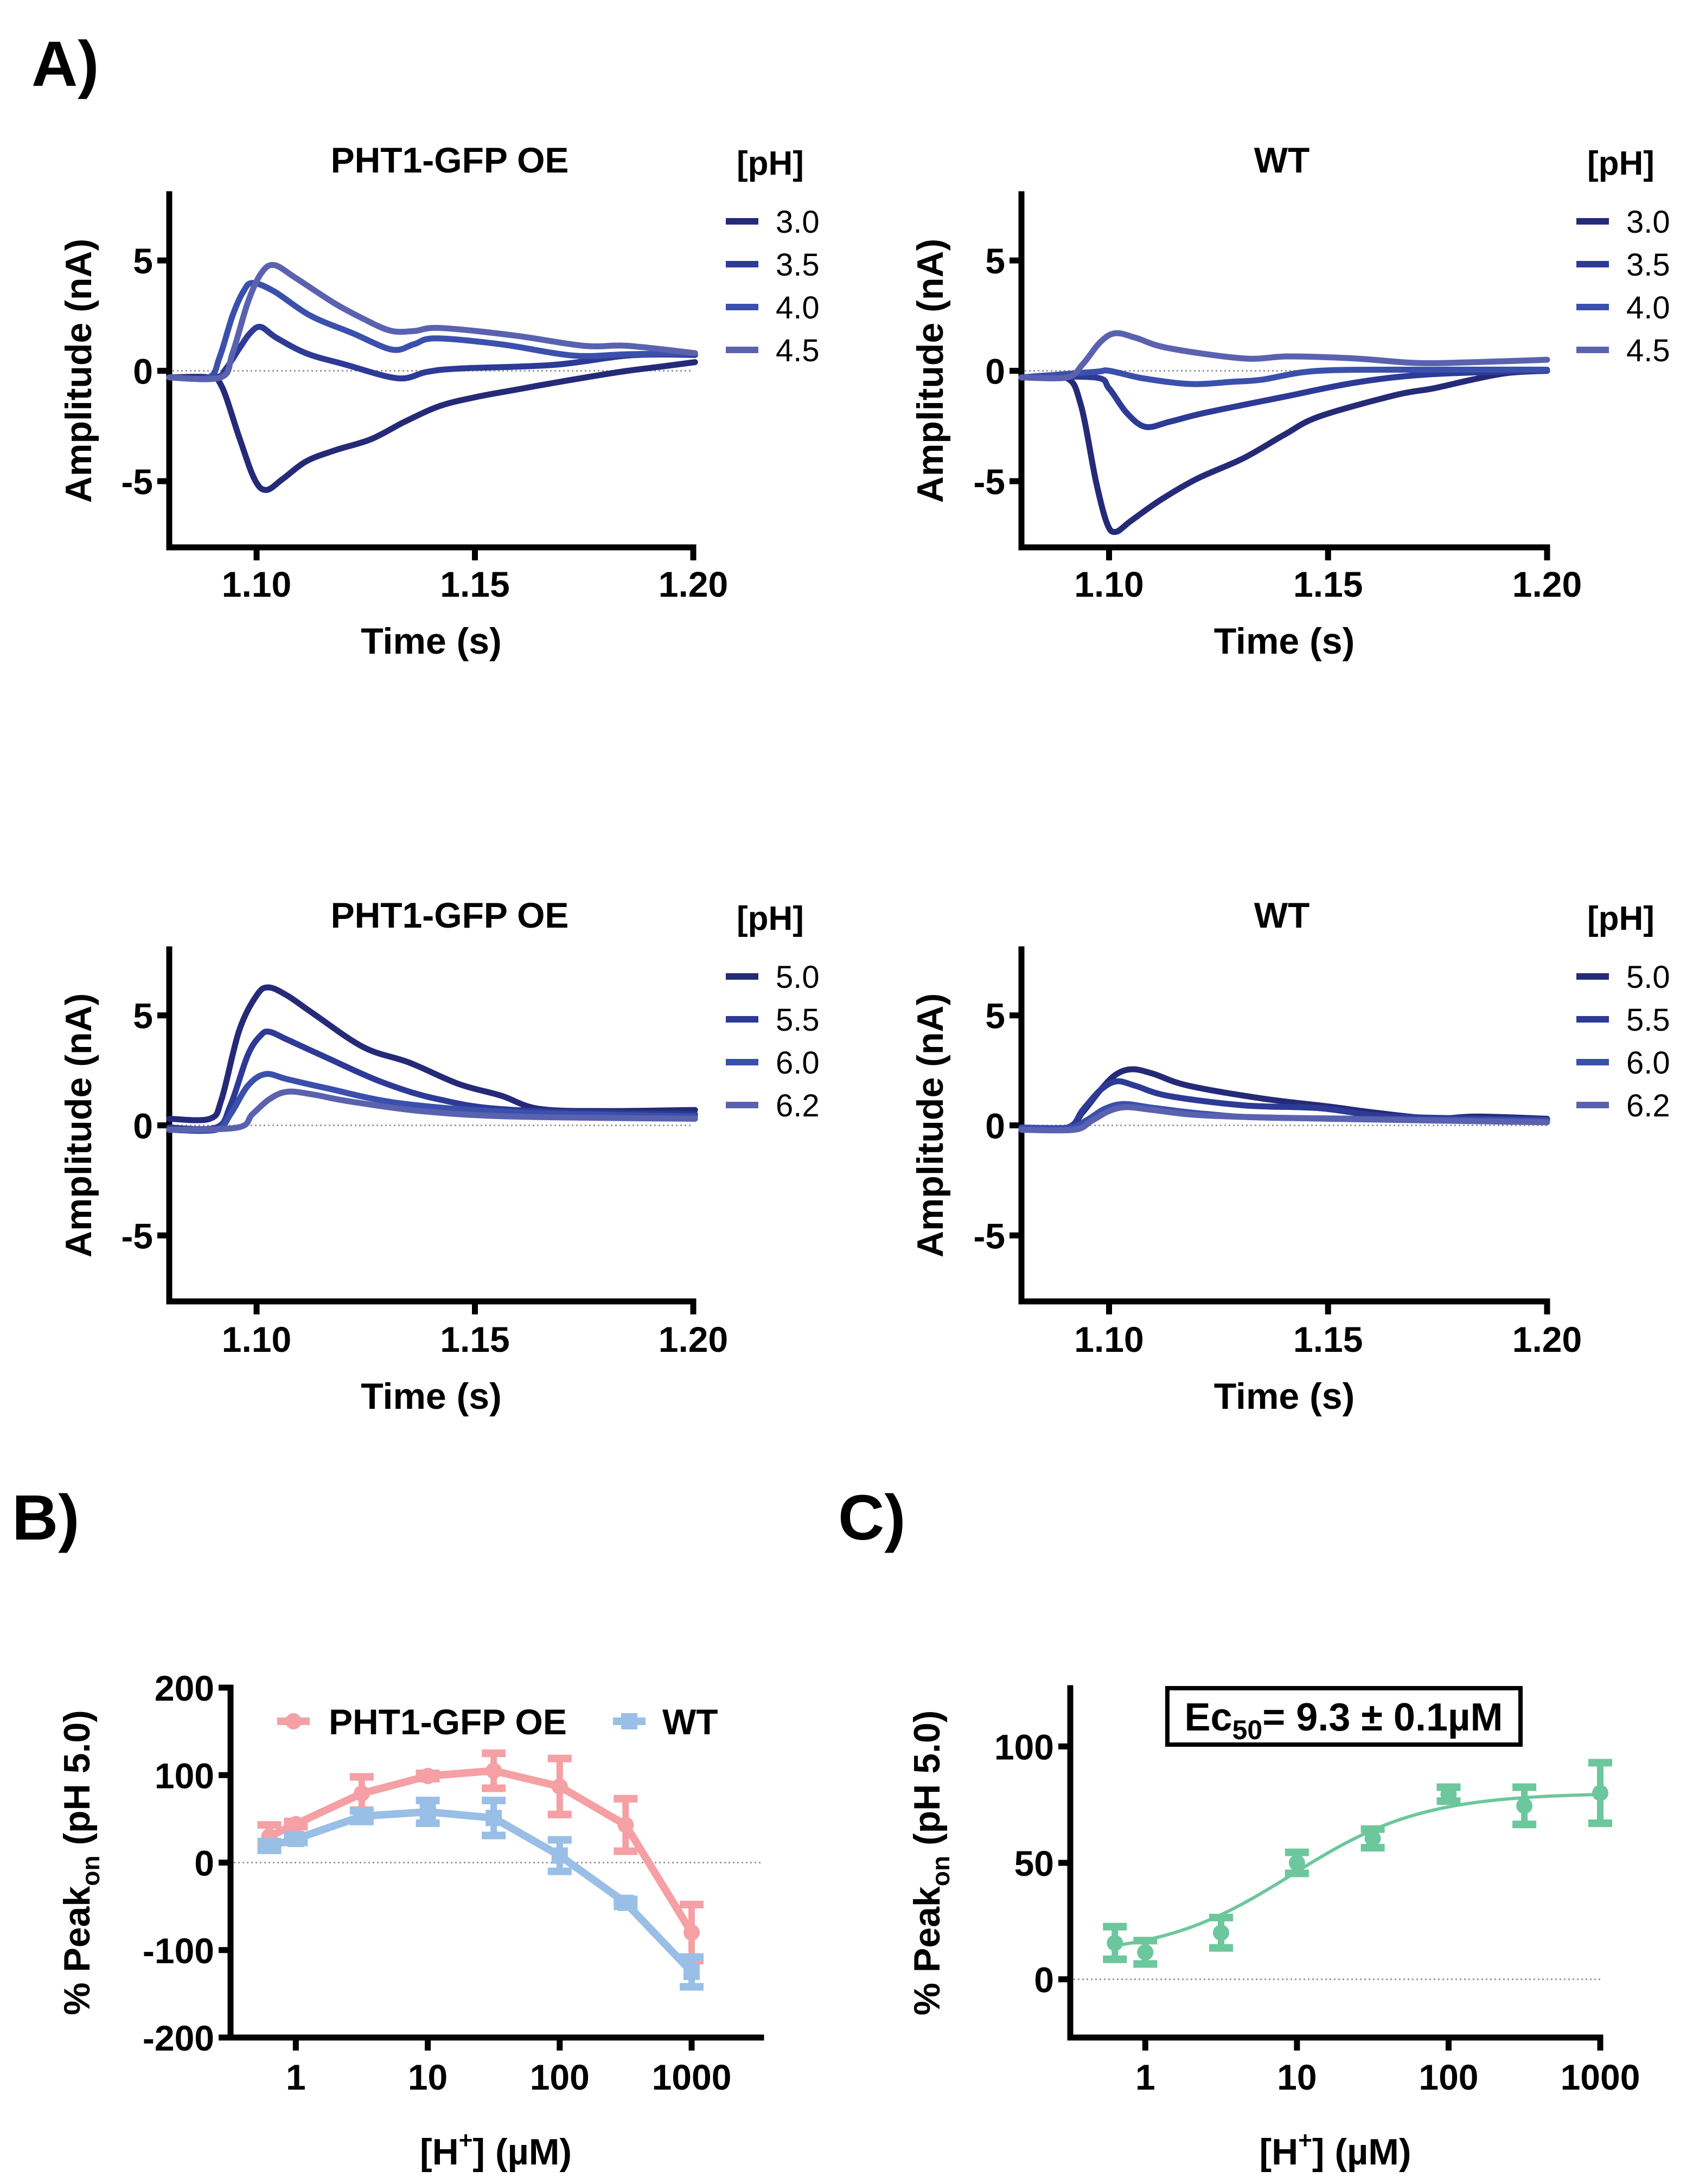  Describe the element at coordinates (690, 1722) in the screenshot. I see `legend-label: WT` at that location.